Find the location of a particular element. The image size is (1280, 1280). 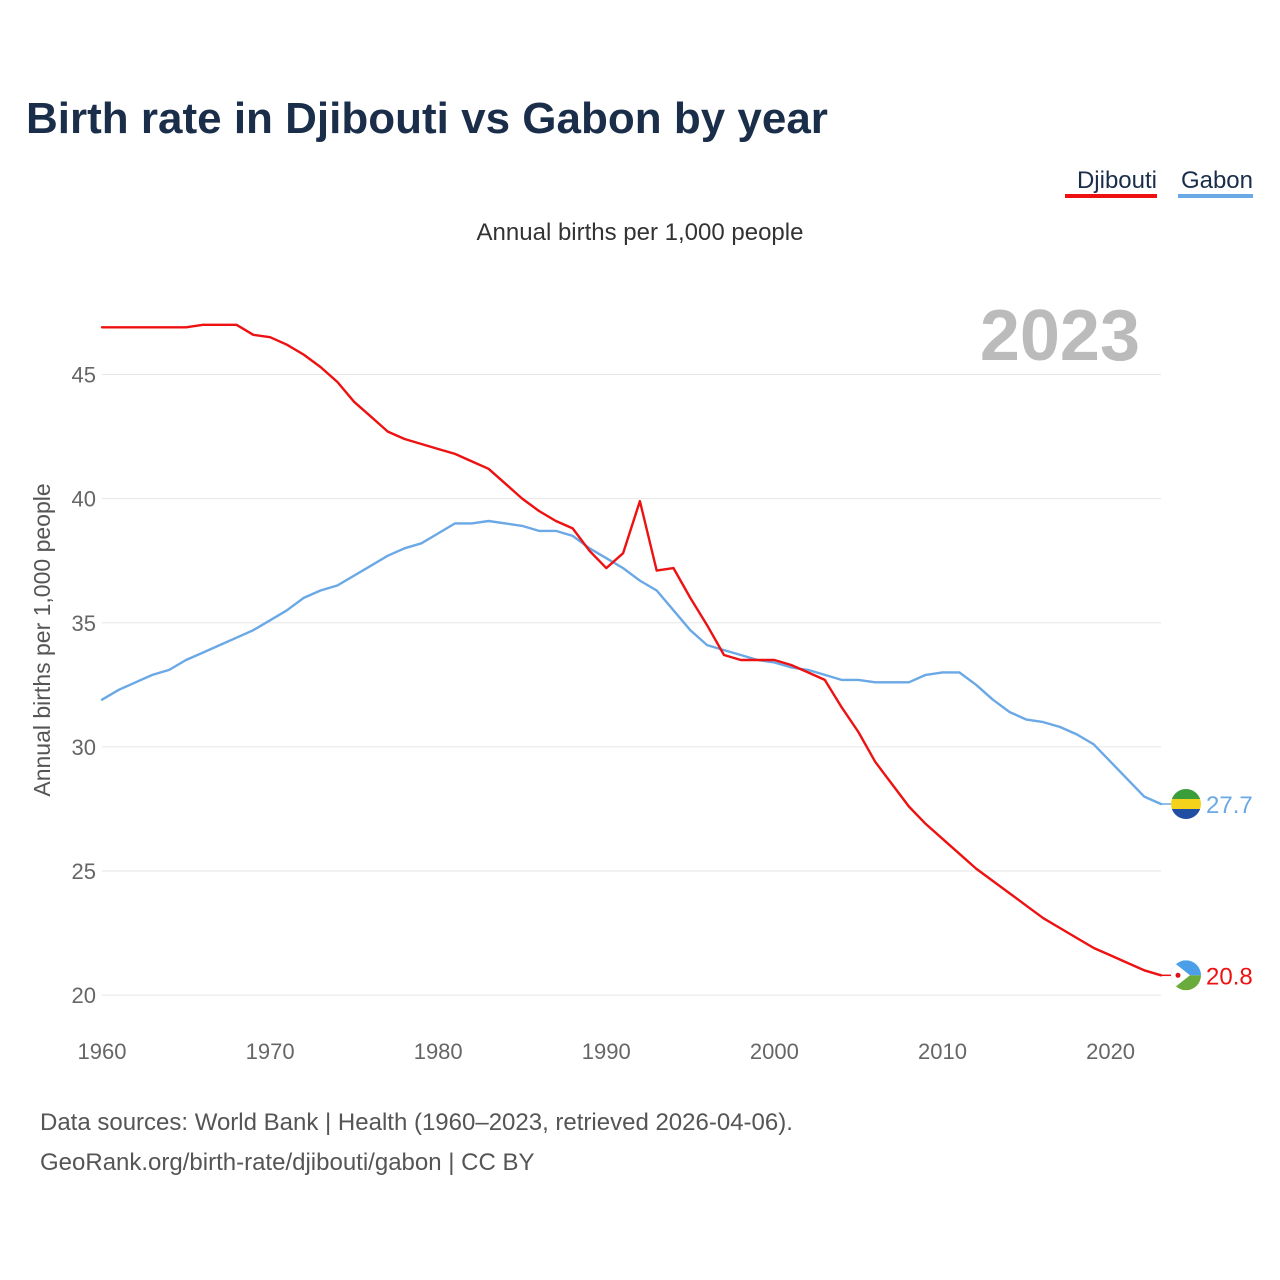

x-tick-label: 1990 is located at coordinates (606, 1051).